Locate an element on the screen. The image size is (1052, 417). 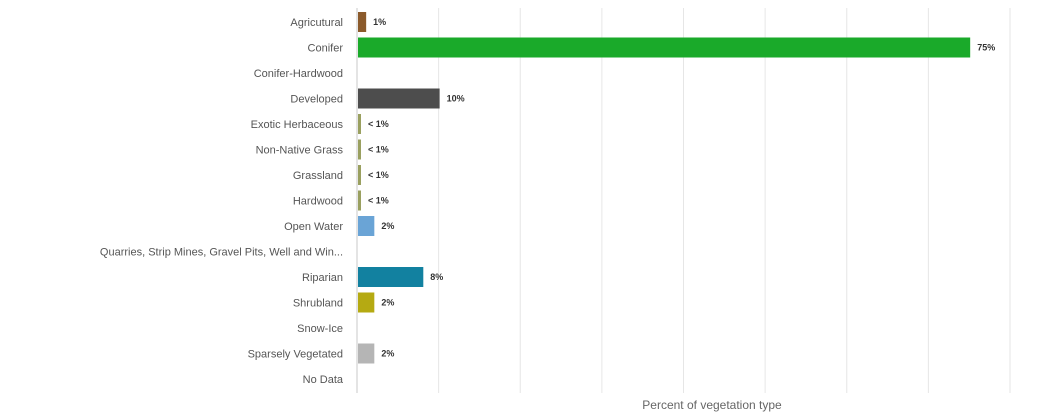
x-axis-title: Percent of vegetation type is located at coordinates (712, 405).